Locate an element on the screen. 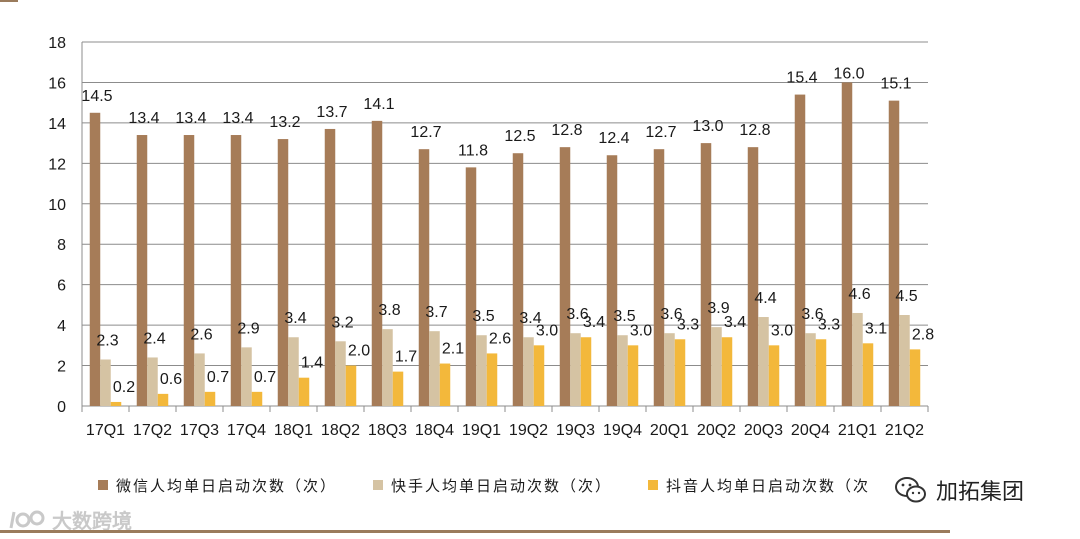  data-label-wechat: 12.4 is located at coordinates (613, 138).